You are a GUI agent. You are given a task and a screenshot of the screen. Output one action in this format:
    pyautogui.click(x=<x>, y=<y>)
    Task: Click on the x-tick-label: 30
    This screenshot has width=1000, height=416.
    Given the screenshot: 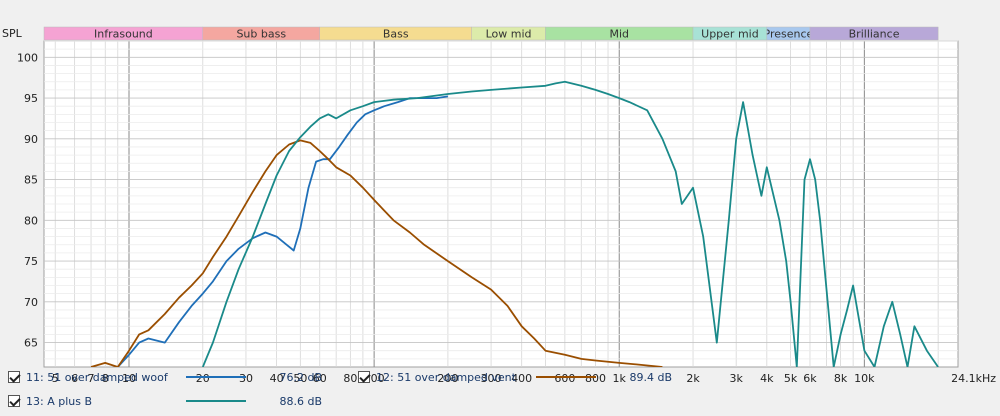 What is the action you would take?
    pyautogui.click(x=246, y=378)
    